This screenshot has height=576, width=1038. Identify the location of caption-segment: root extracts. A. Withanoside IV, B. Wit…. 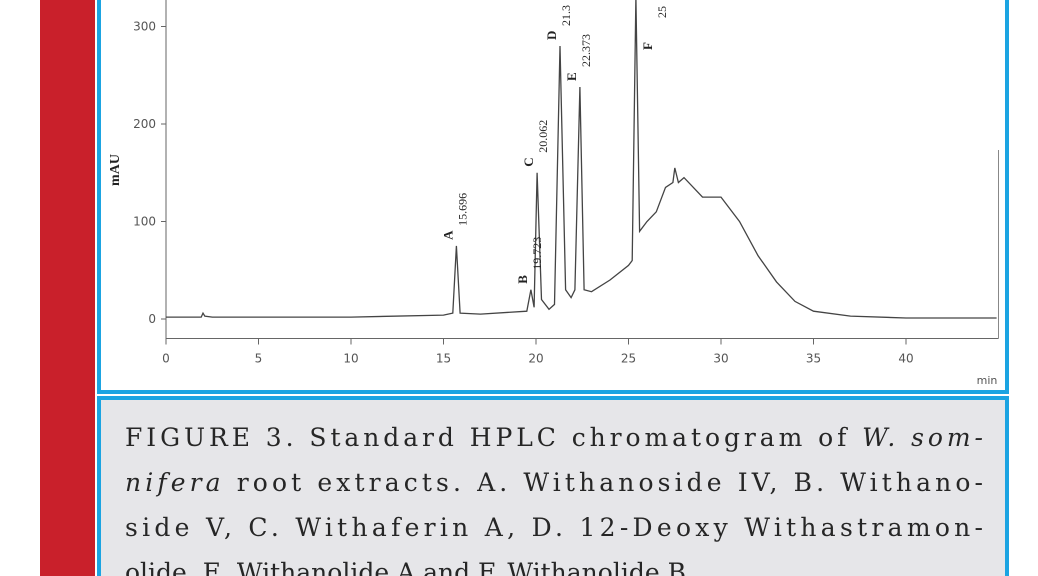
(604, 482).